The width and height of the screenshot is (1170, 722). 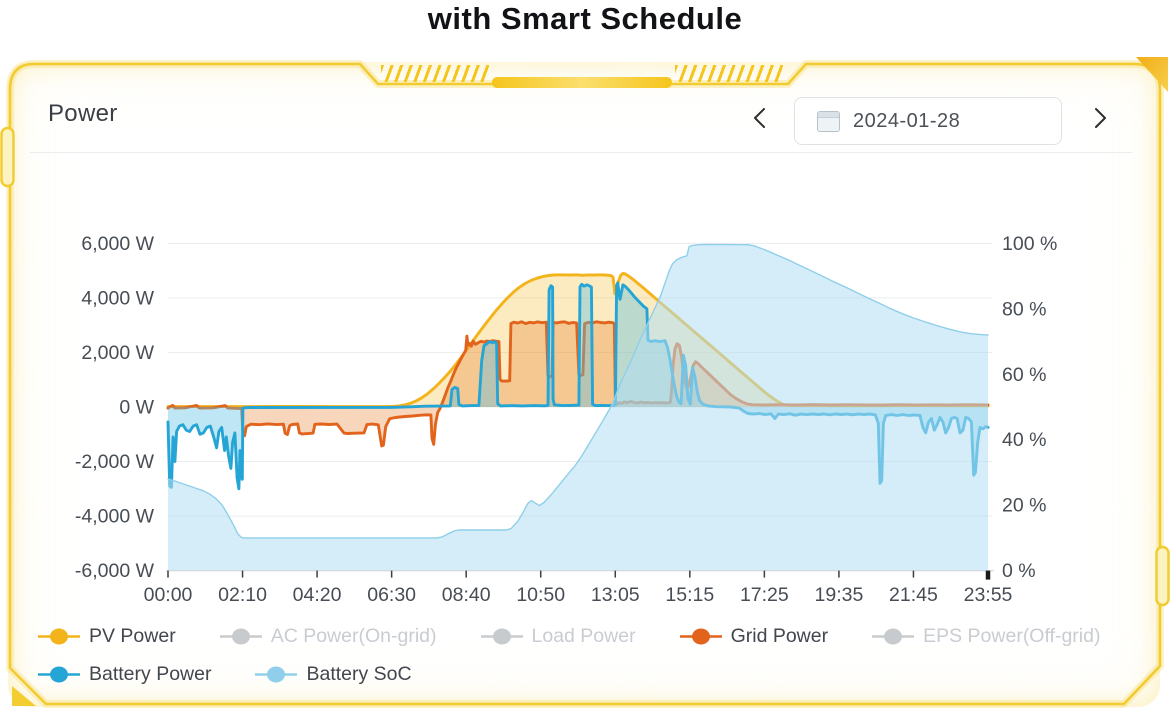 What do you see at coordinates (988, 595) in the screenshot?
I see `x-tick-label: 23:55` at bounding box center [988, 595].